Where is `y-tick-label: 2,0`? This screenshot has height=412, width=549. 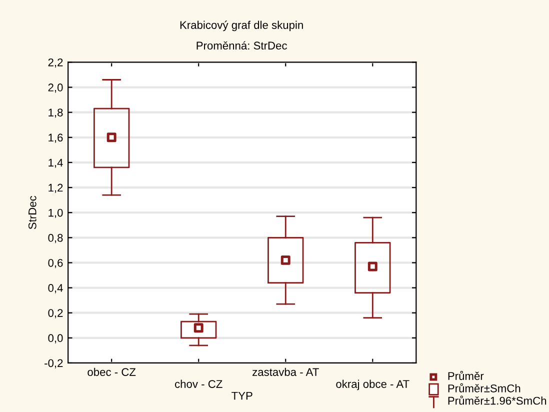 y-tick-label: 2,0 is located at coordinates (55, 88).